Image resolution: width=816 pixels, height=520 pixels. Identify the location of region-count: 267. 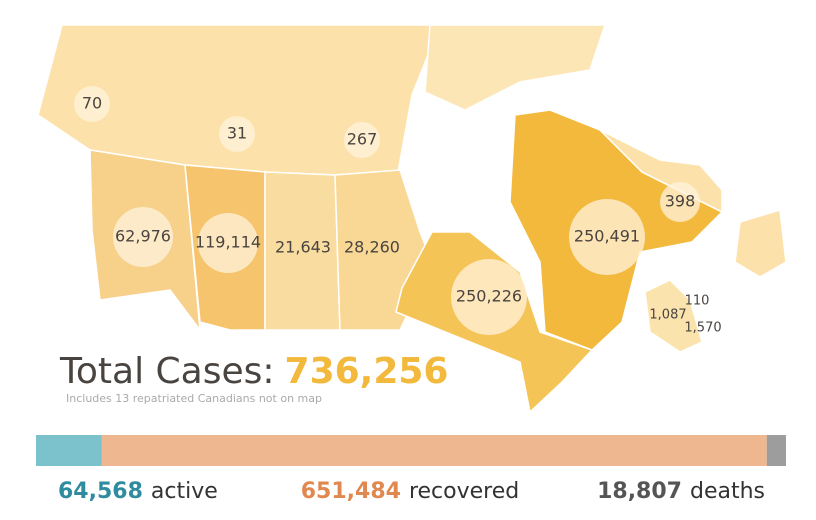
(362, 139).